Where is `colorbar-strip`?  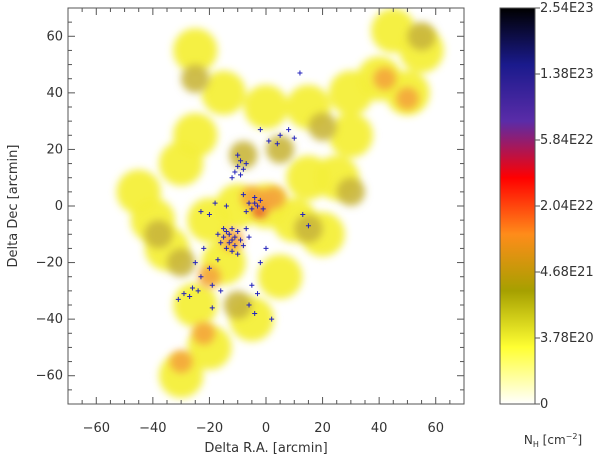 colorbar-strip is located at coordinates (517, 206).